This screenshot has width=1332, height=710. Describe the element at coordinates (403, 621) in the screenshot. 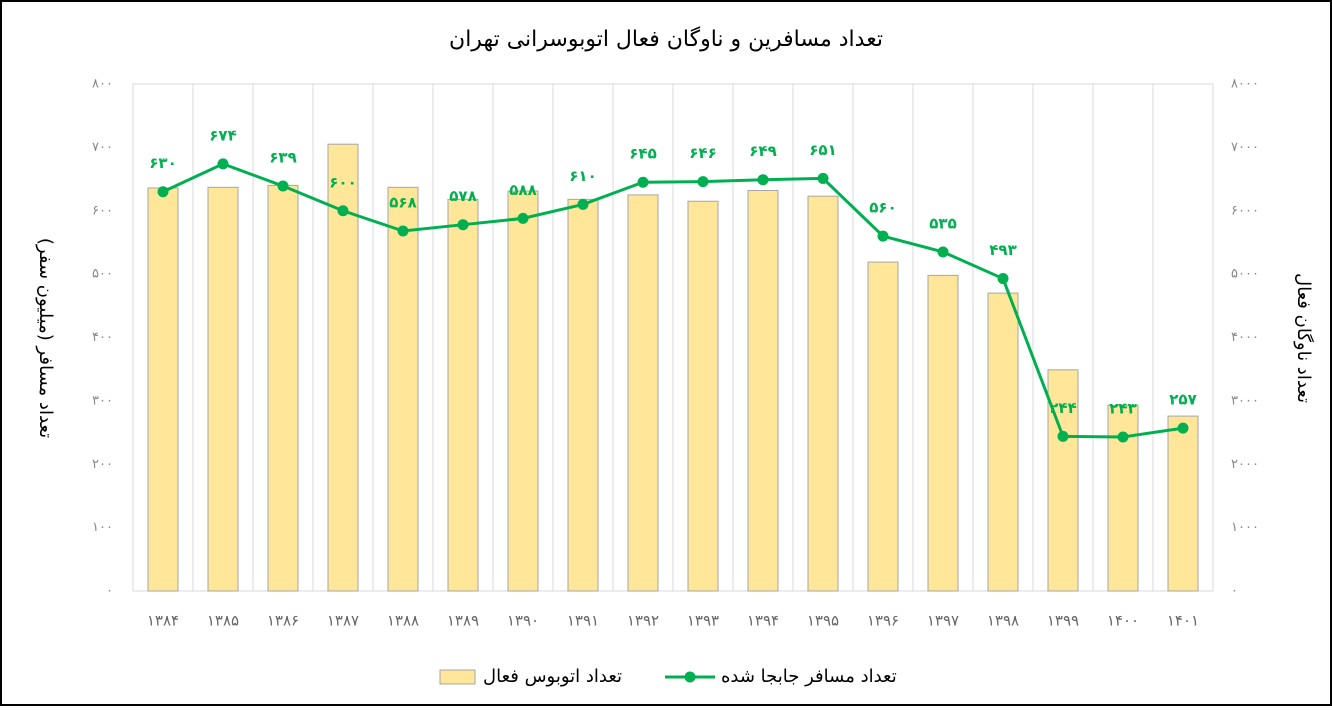

I see `x-tick-label: ۱۳۸۸` at that location.